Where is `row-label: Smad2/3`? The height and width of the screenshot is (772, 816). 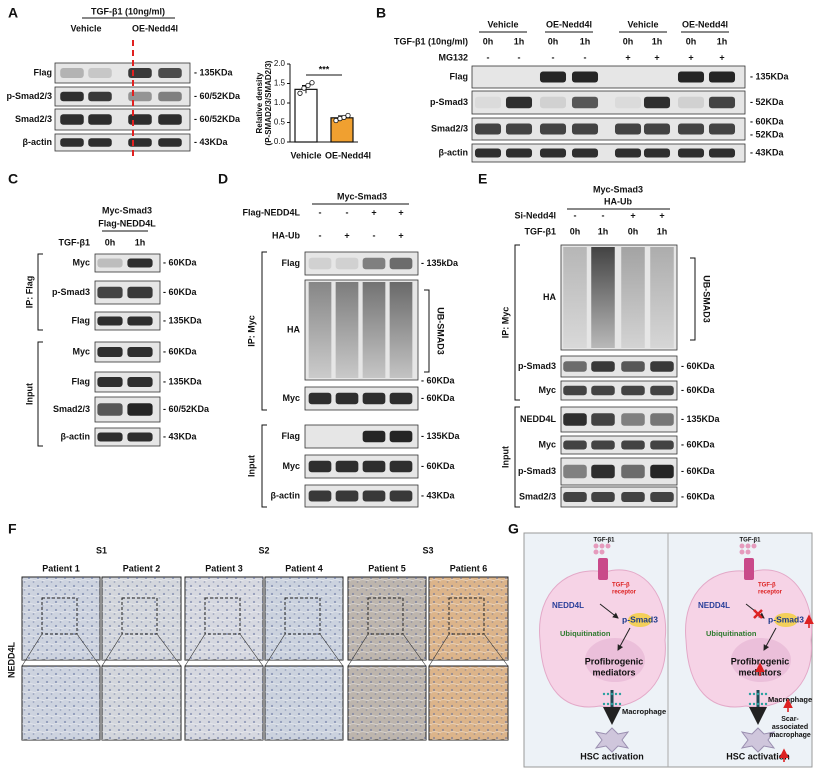
row-label: Smad2/3 is located at coordinates (537, 496).